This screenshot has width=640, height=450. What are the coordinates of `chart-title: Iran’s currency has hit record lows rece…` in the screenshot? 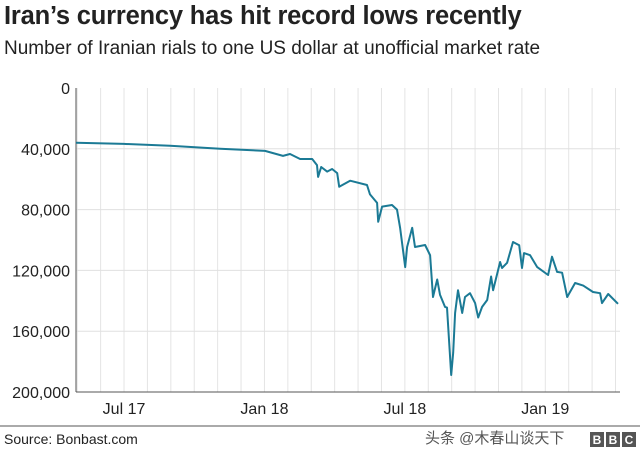 It's located at (263, 16).